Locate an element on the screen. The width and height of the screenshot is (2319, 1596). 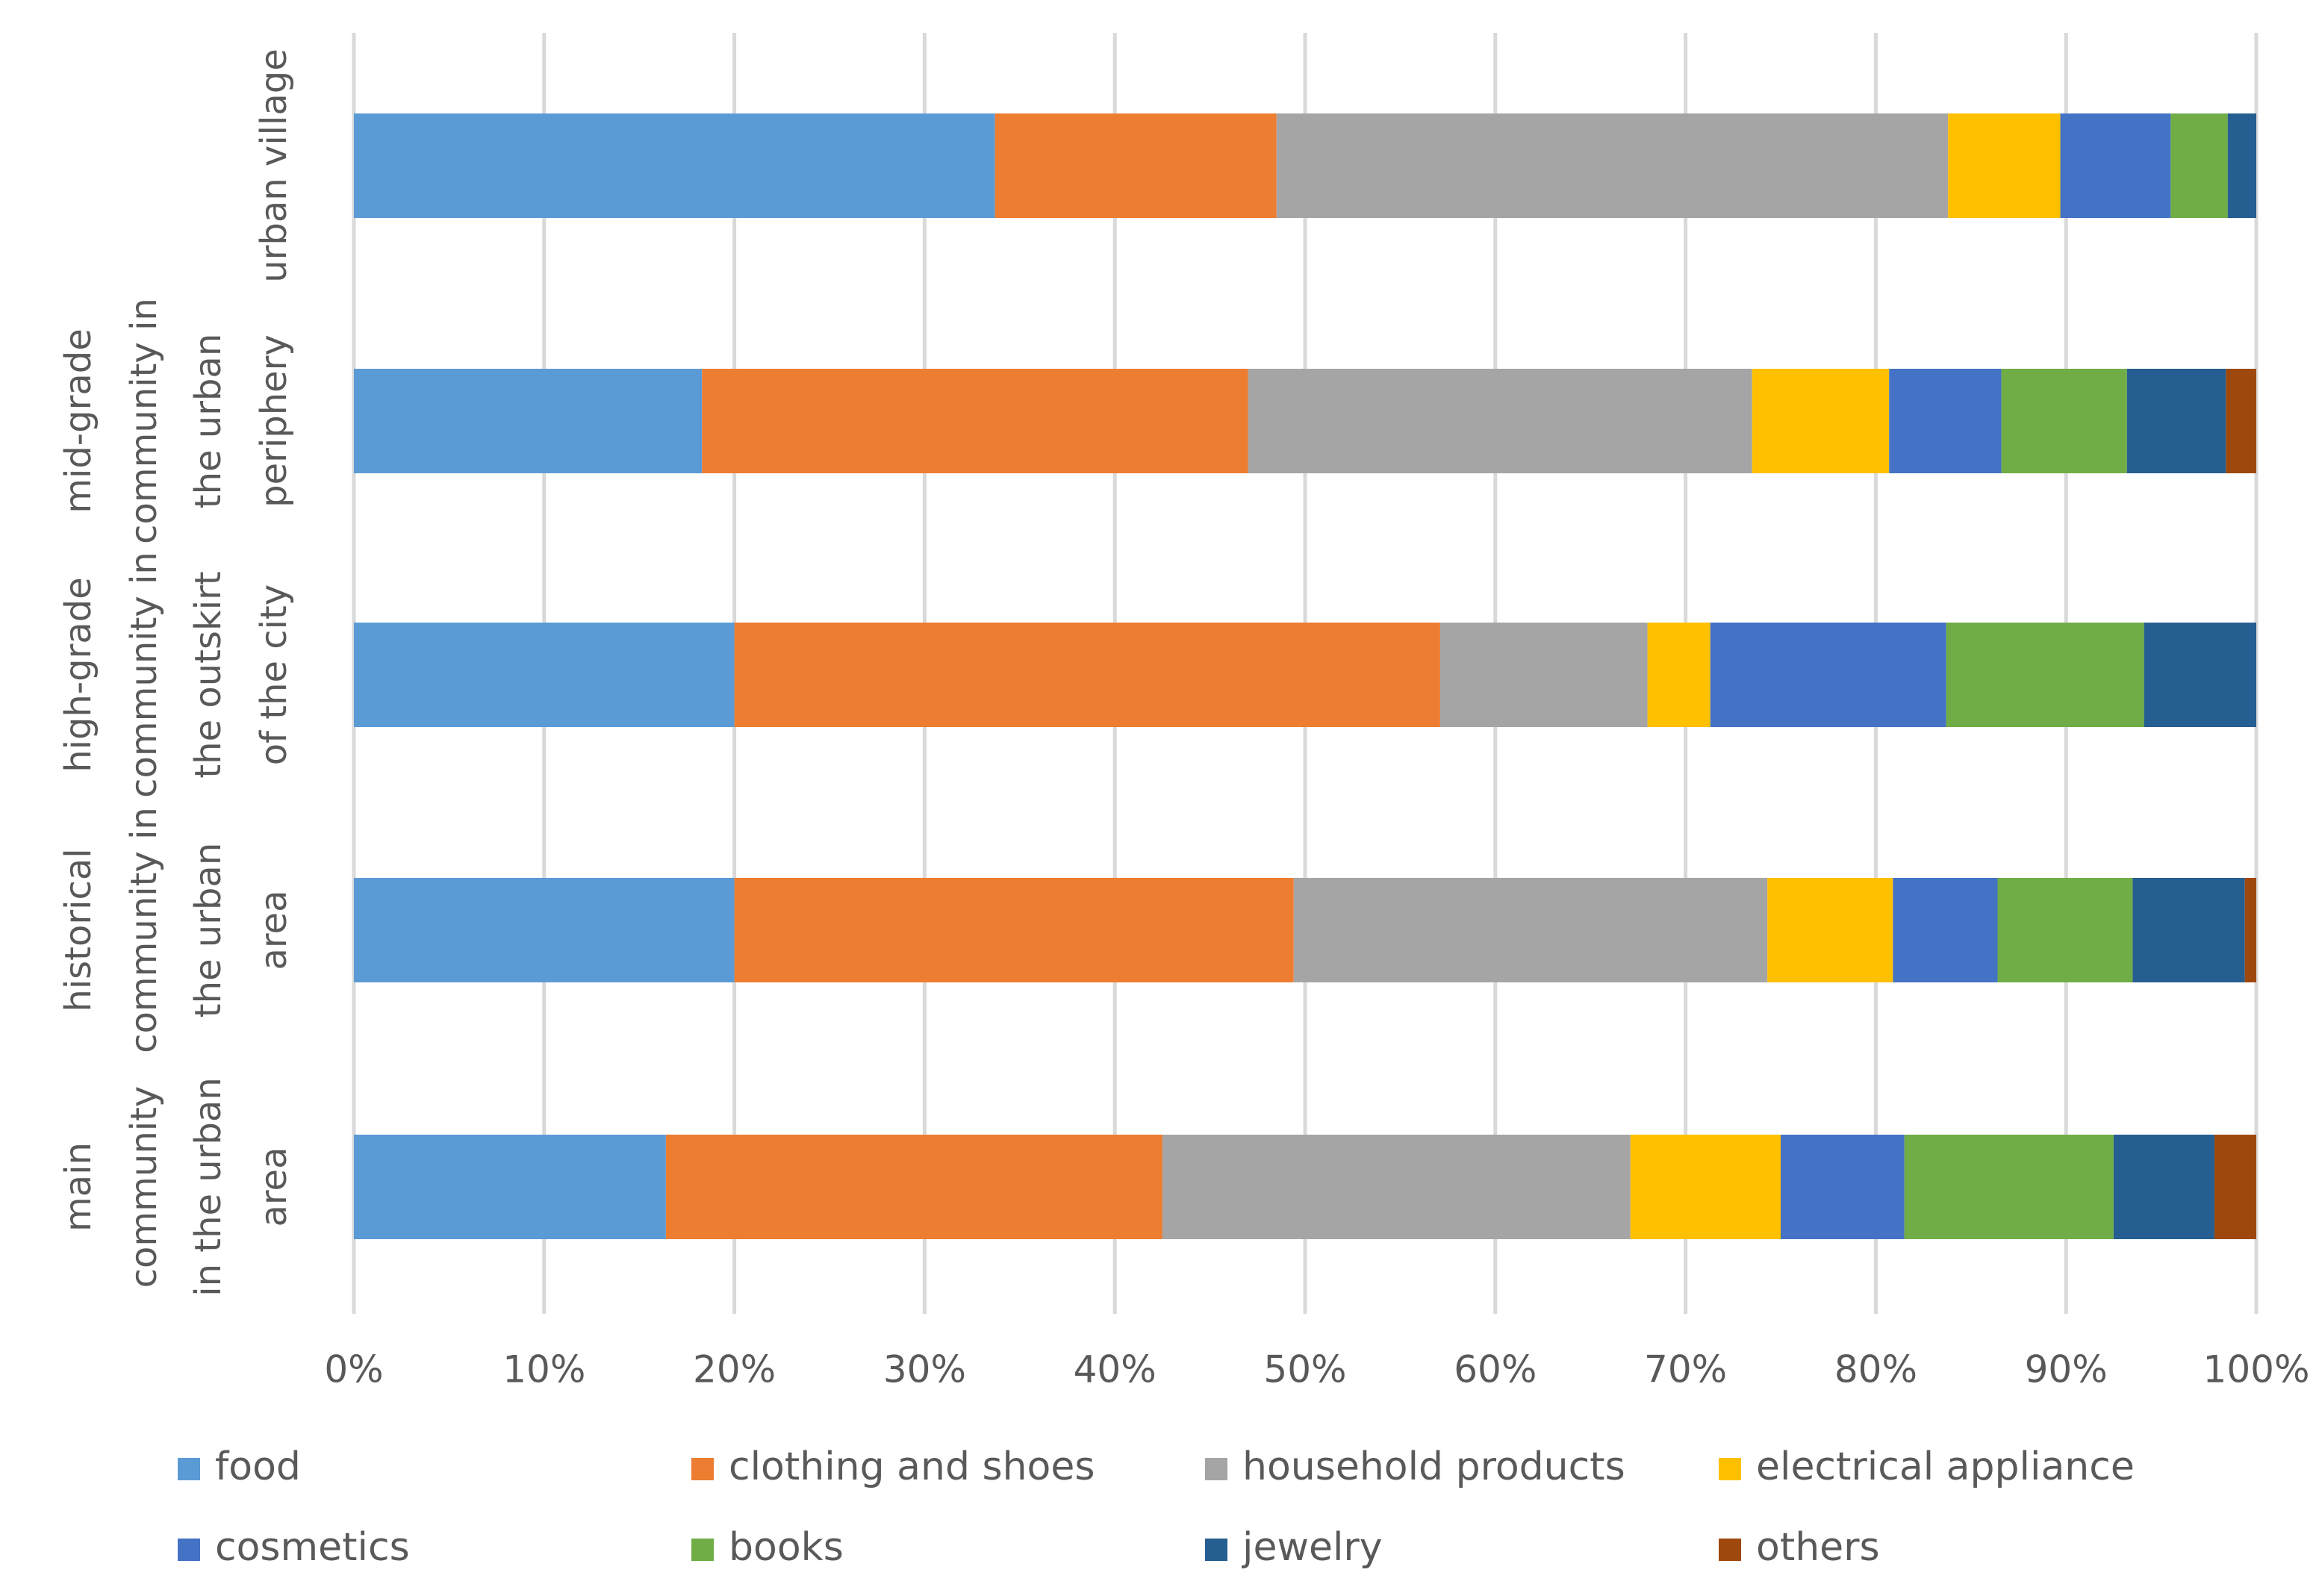
legend-item-books: books is located at coordinates (767, 1547).